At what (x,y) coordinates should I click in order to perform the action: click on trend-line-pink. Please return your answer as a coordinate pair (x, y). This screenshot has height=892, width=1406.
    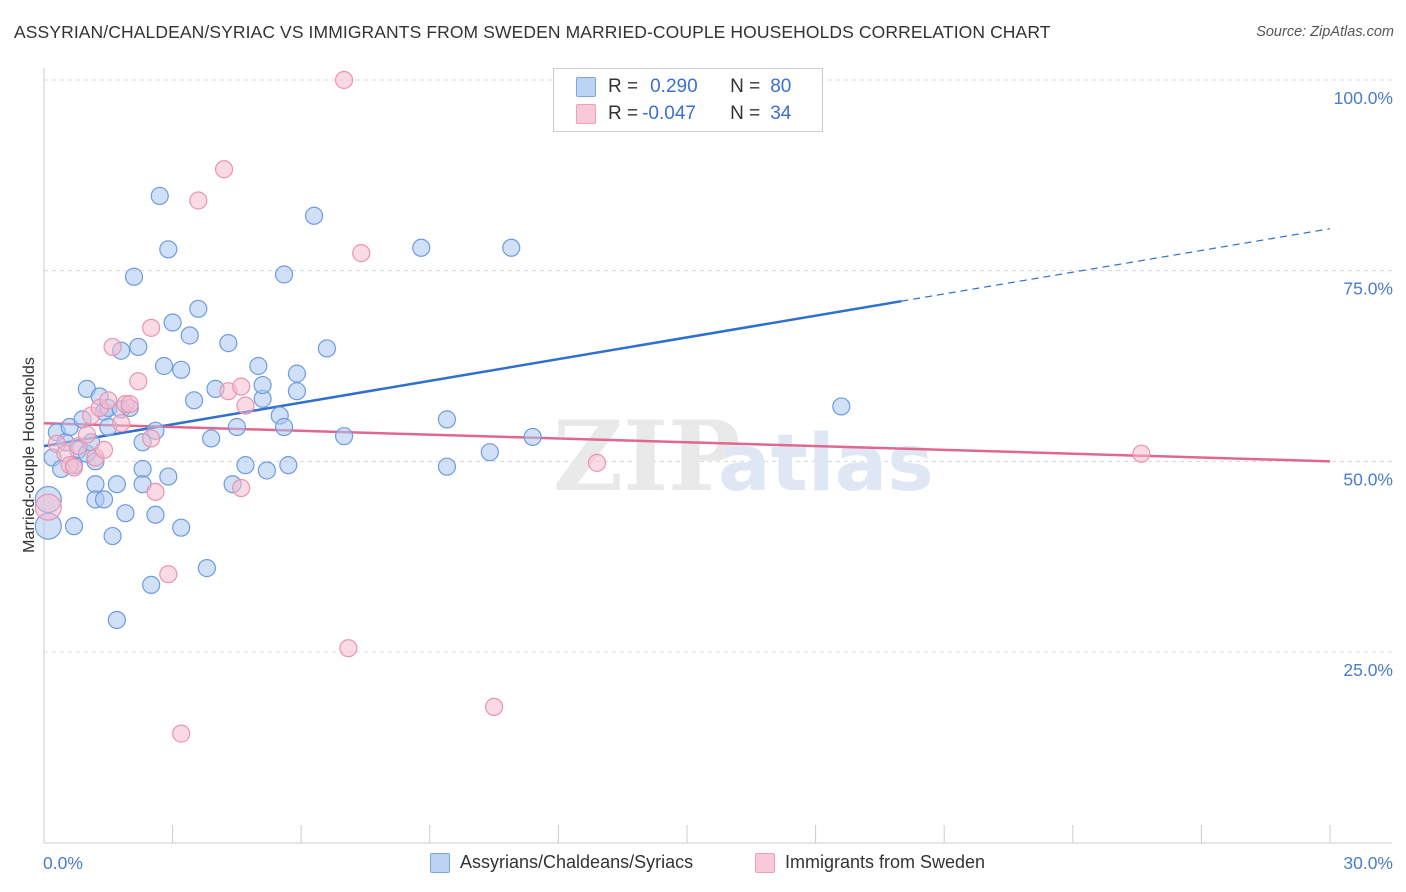
    Looking at the image, I should click on (687, 442).